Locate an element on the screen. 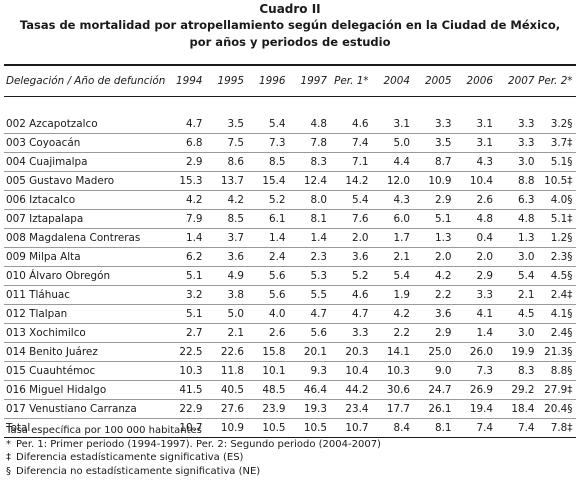 The width and height of the screenshot is (580, 503). table-cell: 26.1 is located at coordinates (440, 408).